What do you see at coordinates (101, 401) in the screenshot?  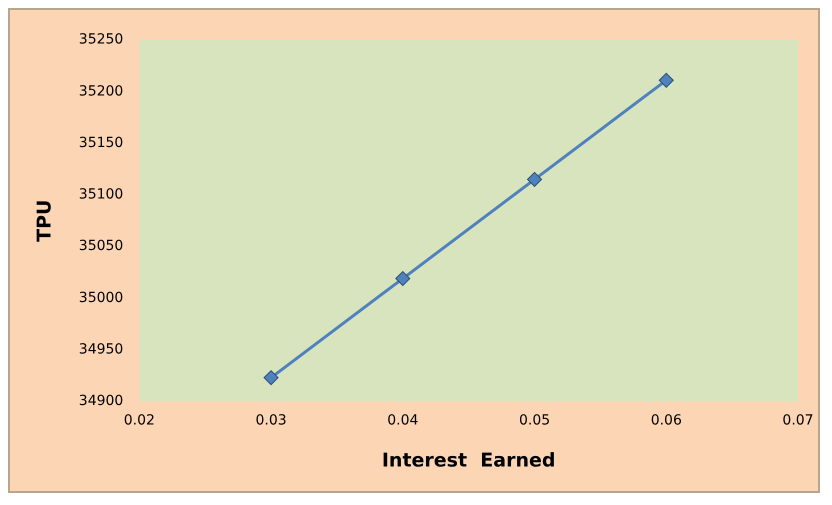 I see `y-tick-label: 34900` at bounding box center [101, 401].